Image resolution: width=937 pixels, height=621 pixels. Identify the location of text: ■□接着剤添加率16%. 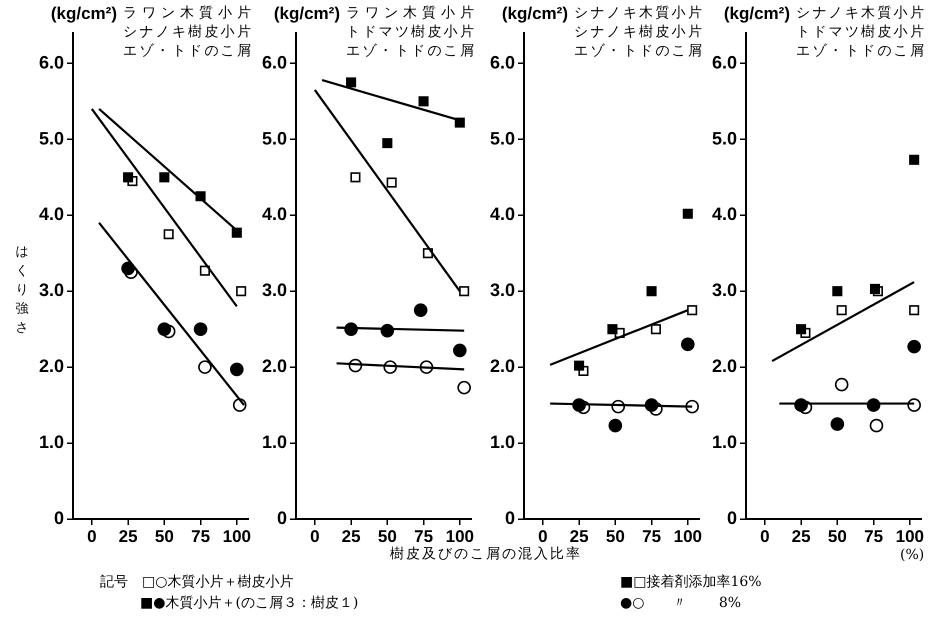
(691, 582).